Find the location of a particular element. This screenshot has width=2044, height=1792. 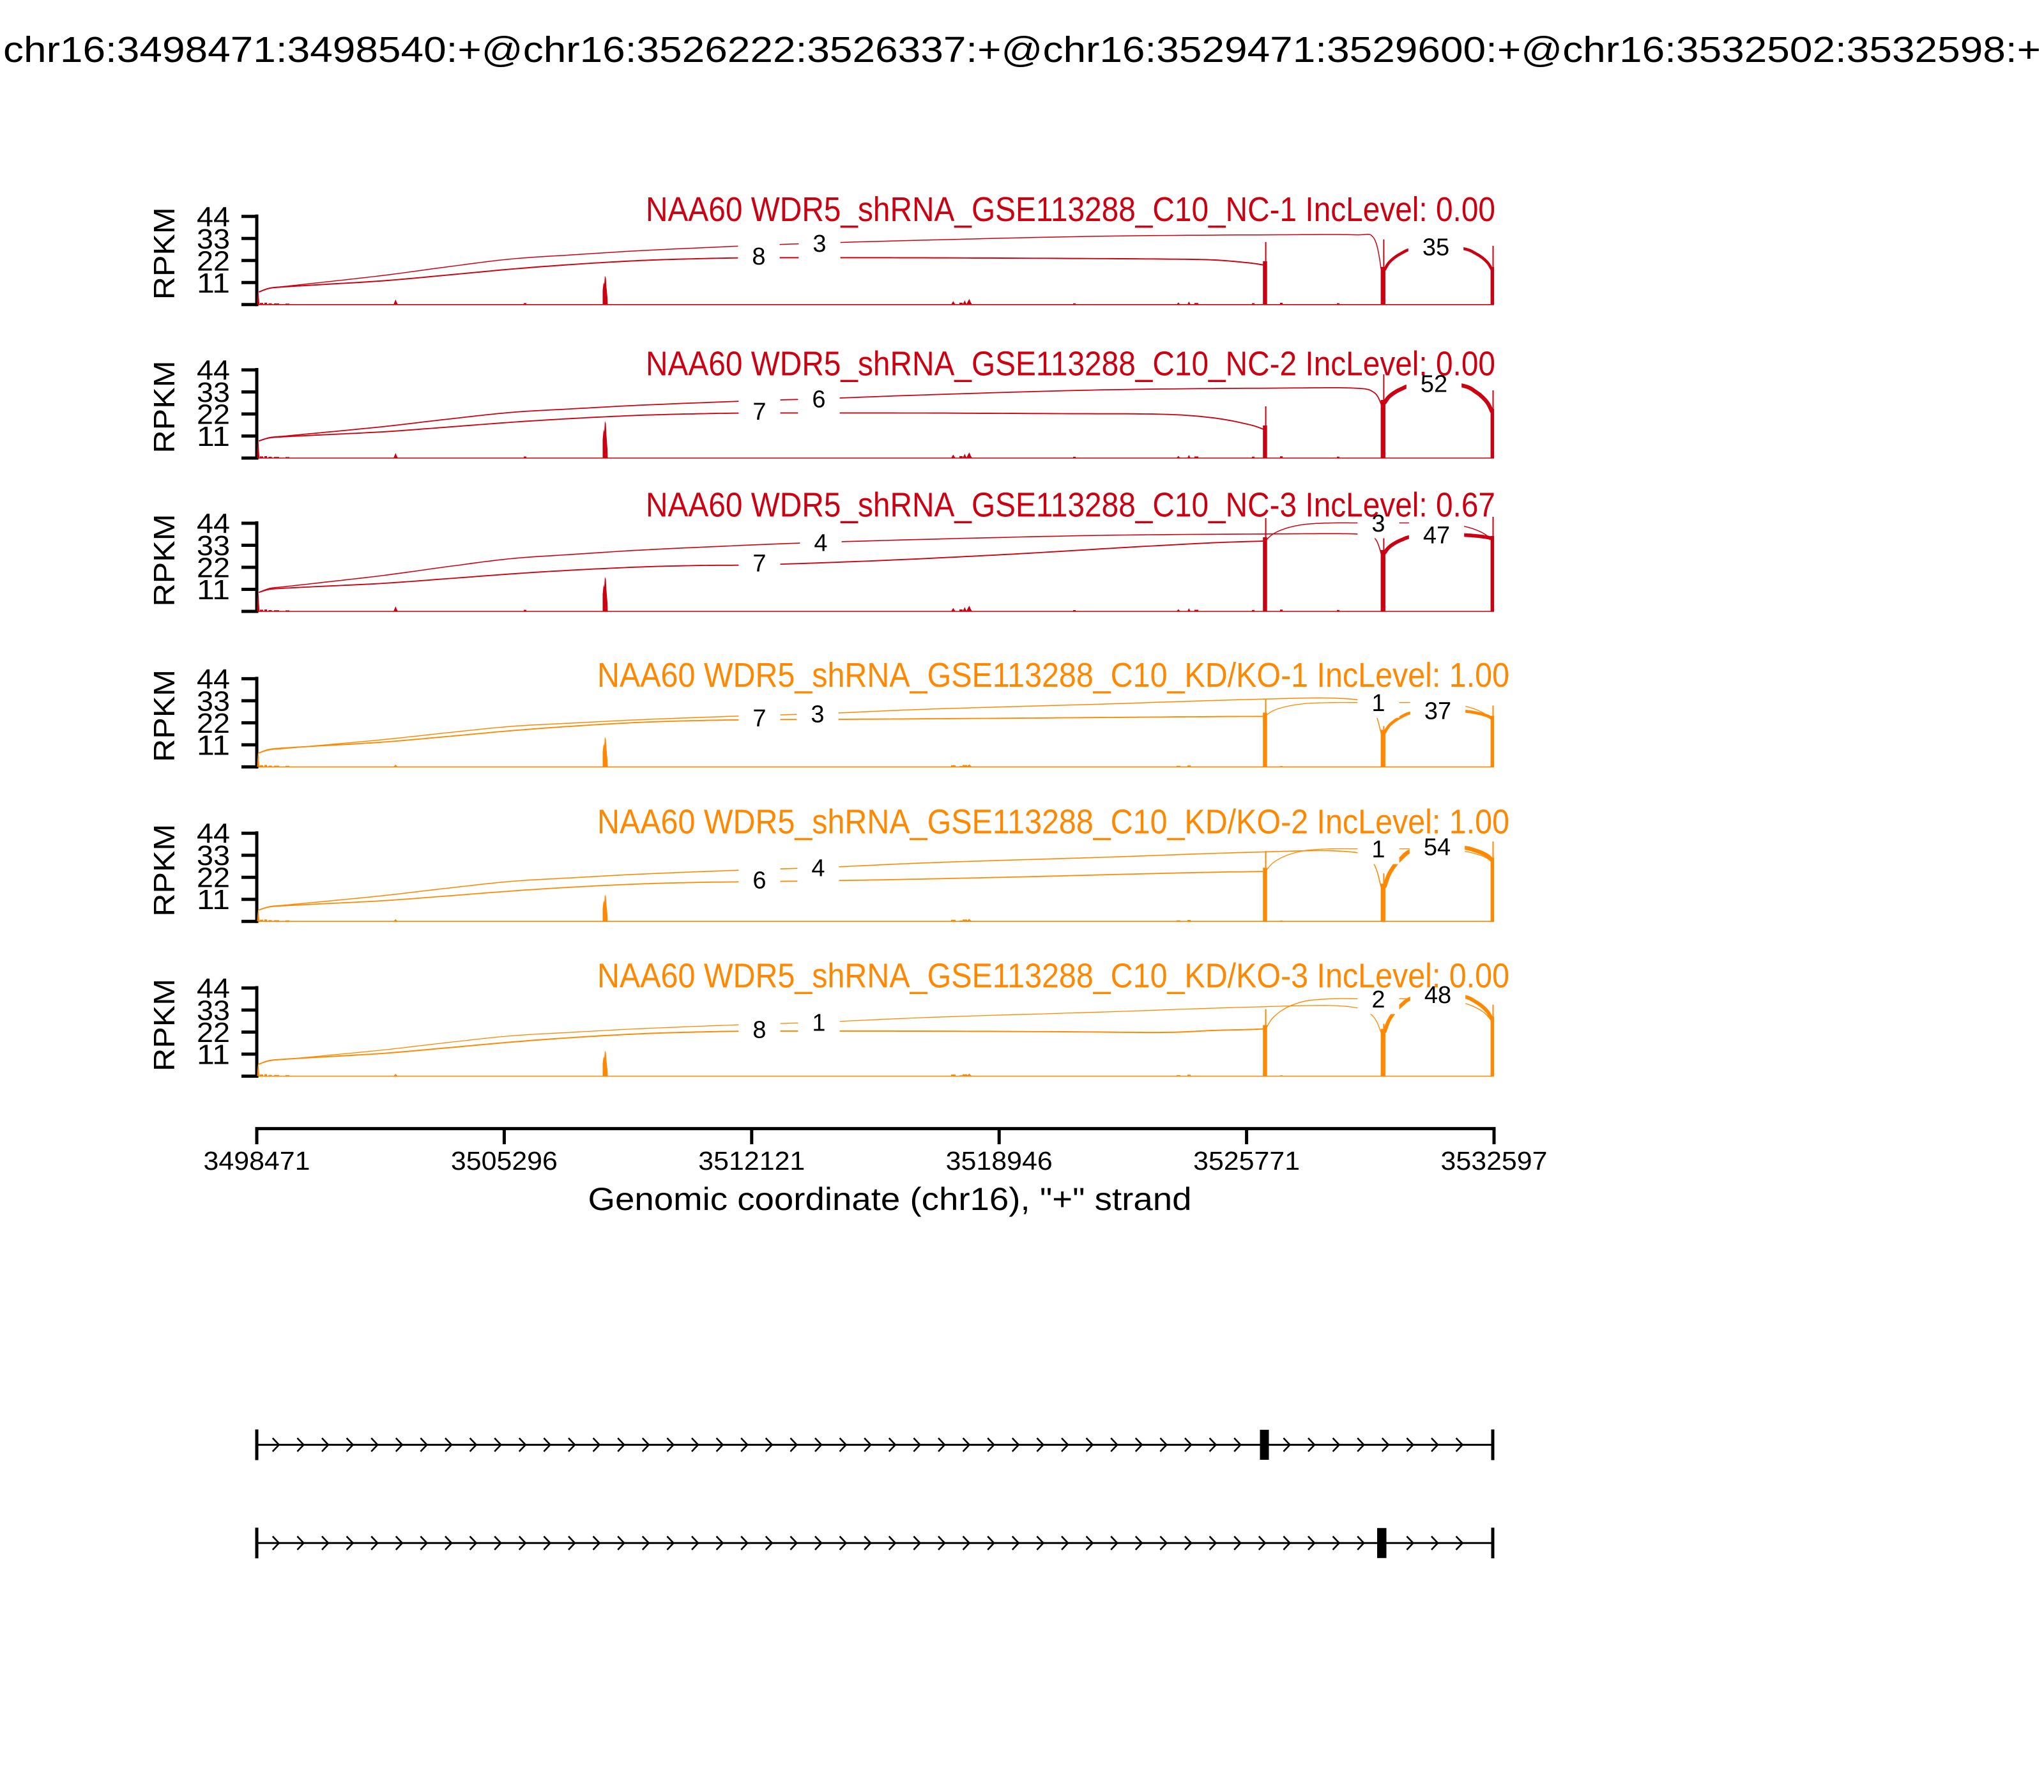

svg-text: 3498471 is located at coordinates (257, 1161).